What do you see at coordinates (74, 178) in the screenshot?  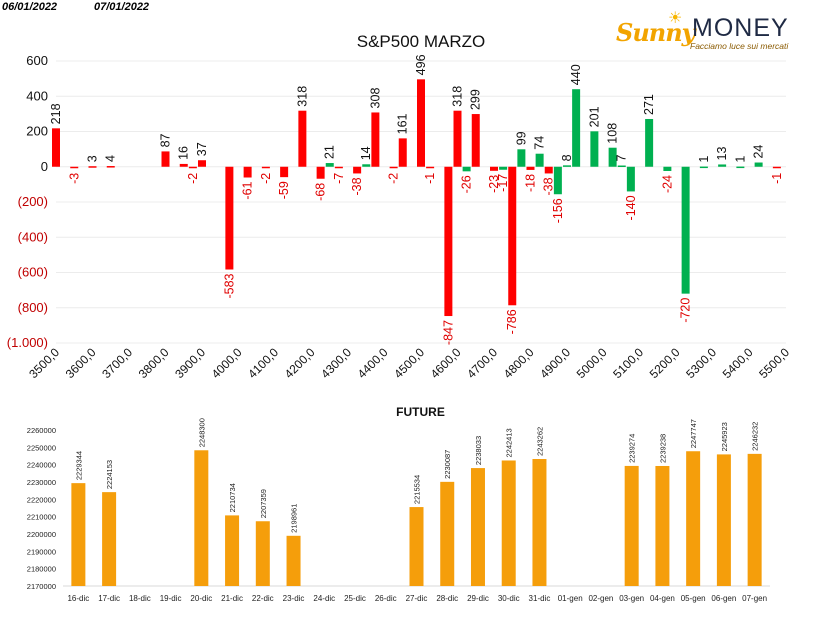 I see `data-label: -3` at bounding box center [74, 178].